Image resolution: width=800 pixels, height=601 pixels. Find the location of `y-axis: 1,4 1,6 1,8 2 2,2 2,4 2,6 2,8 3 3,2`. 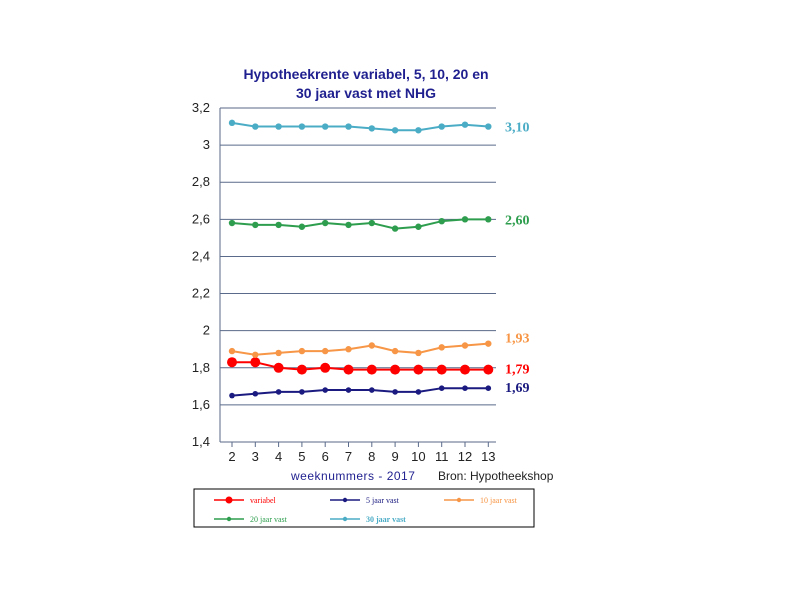

y-axis: 1,4 1,6 1,8 2 2,2 2,4 2,6 2,8 3 3,2 is located at coordinates (201, 274).